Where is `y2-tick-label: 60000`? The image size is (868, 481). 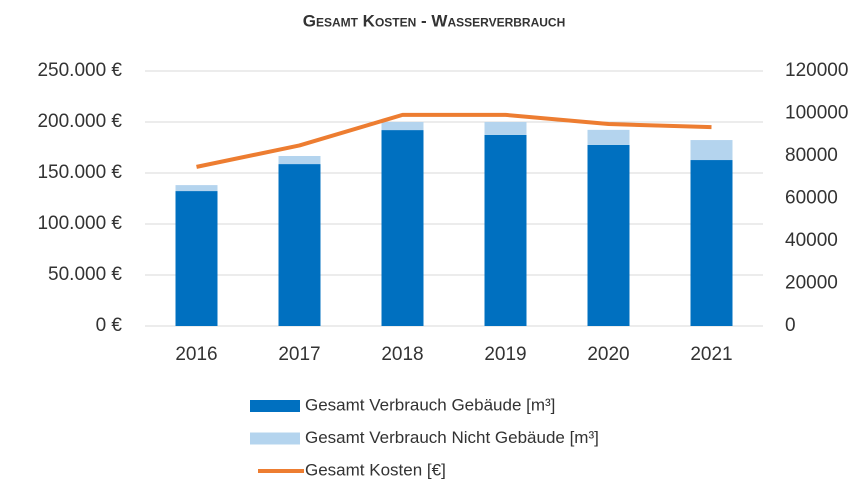
y2-tick-label: 60000 is located at coordinates (811, 198).